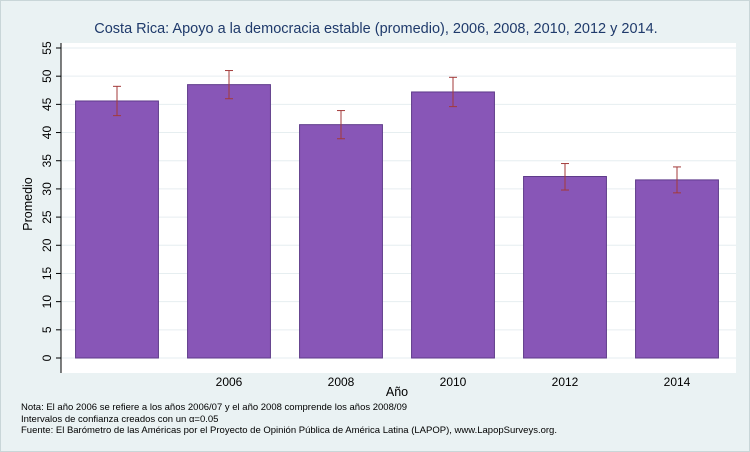  Describe the element at coordinates (47, 161) in the screenshot. I see `y-tick-label: 35` at that location.